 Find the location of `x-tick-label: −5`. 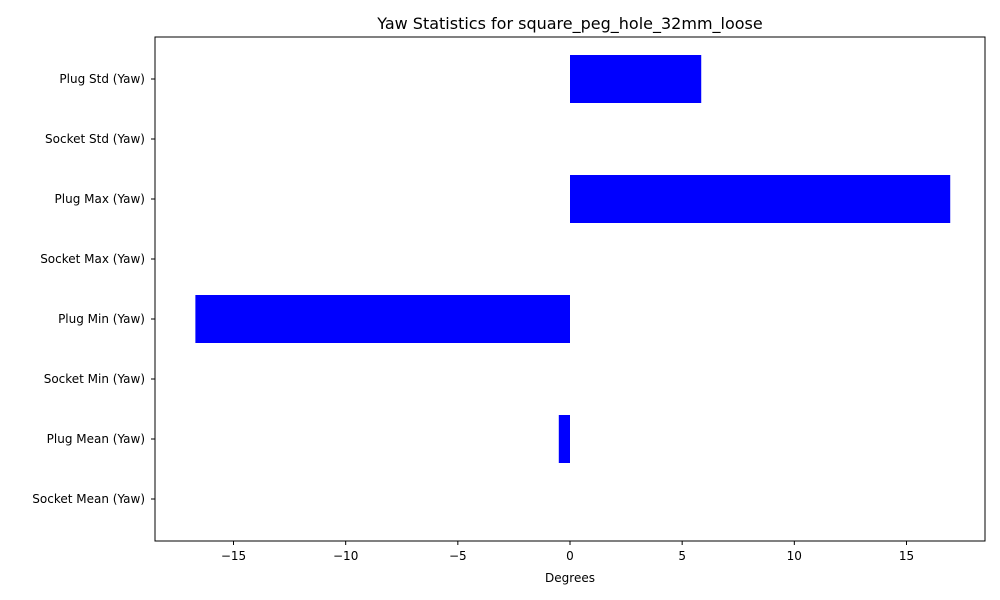

x-tick-label: −5 is located at coordinates (458, 556).